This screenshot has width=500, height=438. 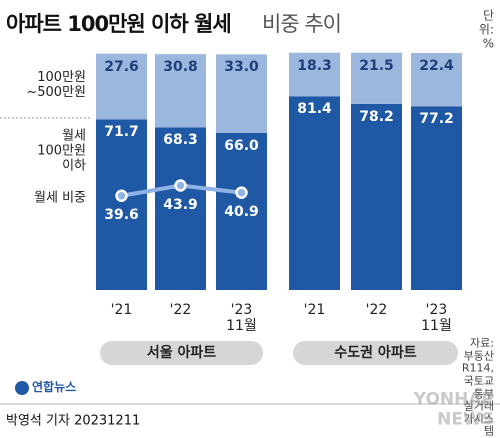 I want to click on agency: 연합뉴스, so click(x=54, y=387).